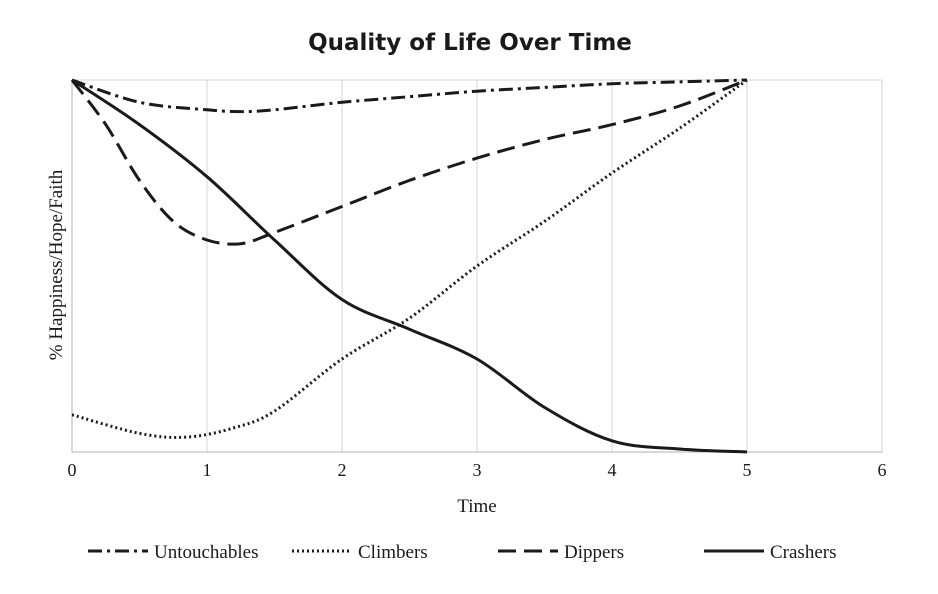  What do you see at coordinates (72, 470) in the screenshot?
I see `x-tick-label-0: 0` at bounding box center [72, 470].